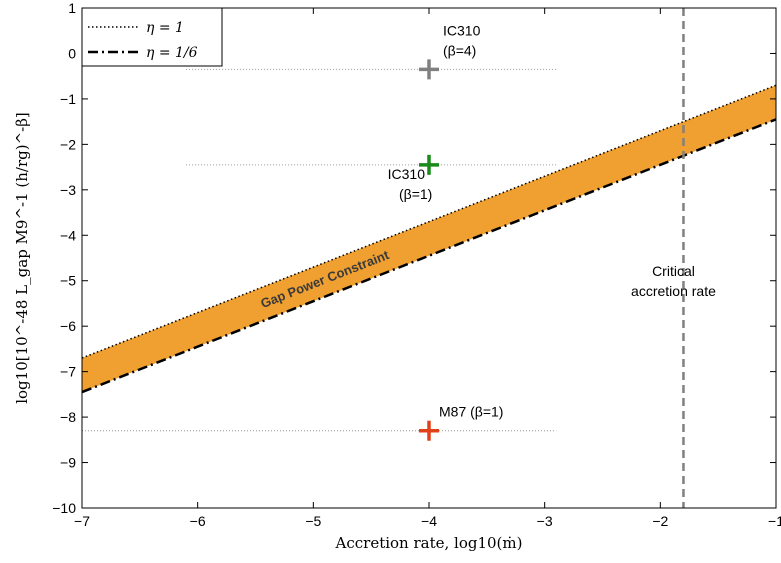  I want to click on legend-label: η = 1, so click(165, 28).